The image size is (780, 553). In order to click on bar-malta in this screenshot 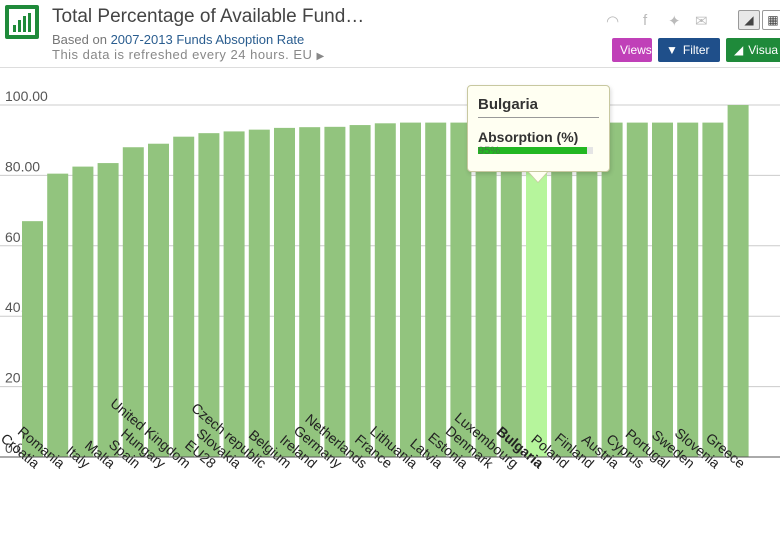, I will do `click(108, 310)`.